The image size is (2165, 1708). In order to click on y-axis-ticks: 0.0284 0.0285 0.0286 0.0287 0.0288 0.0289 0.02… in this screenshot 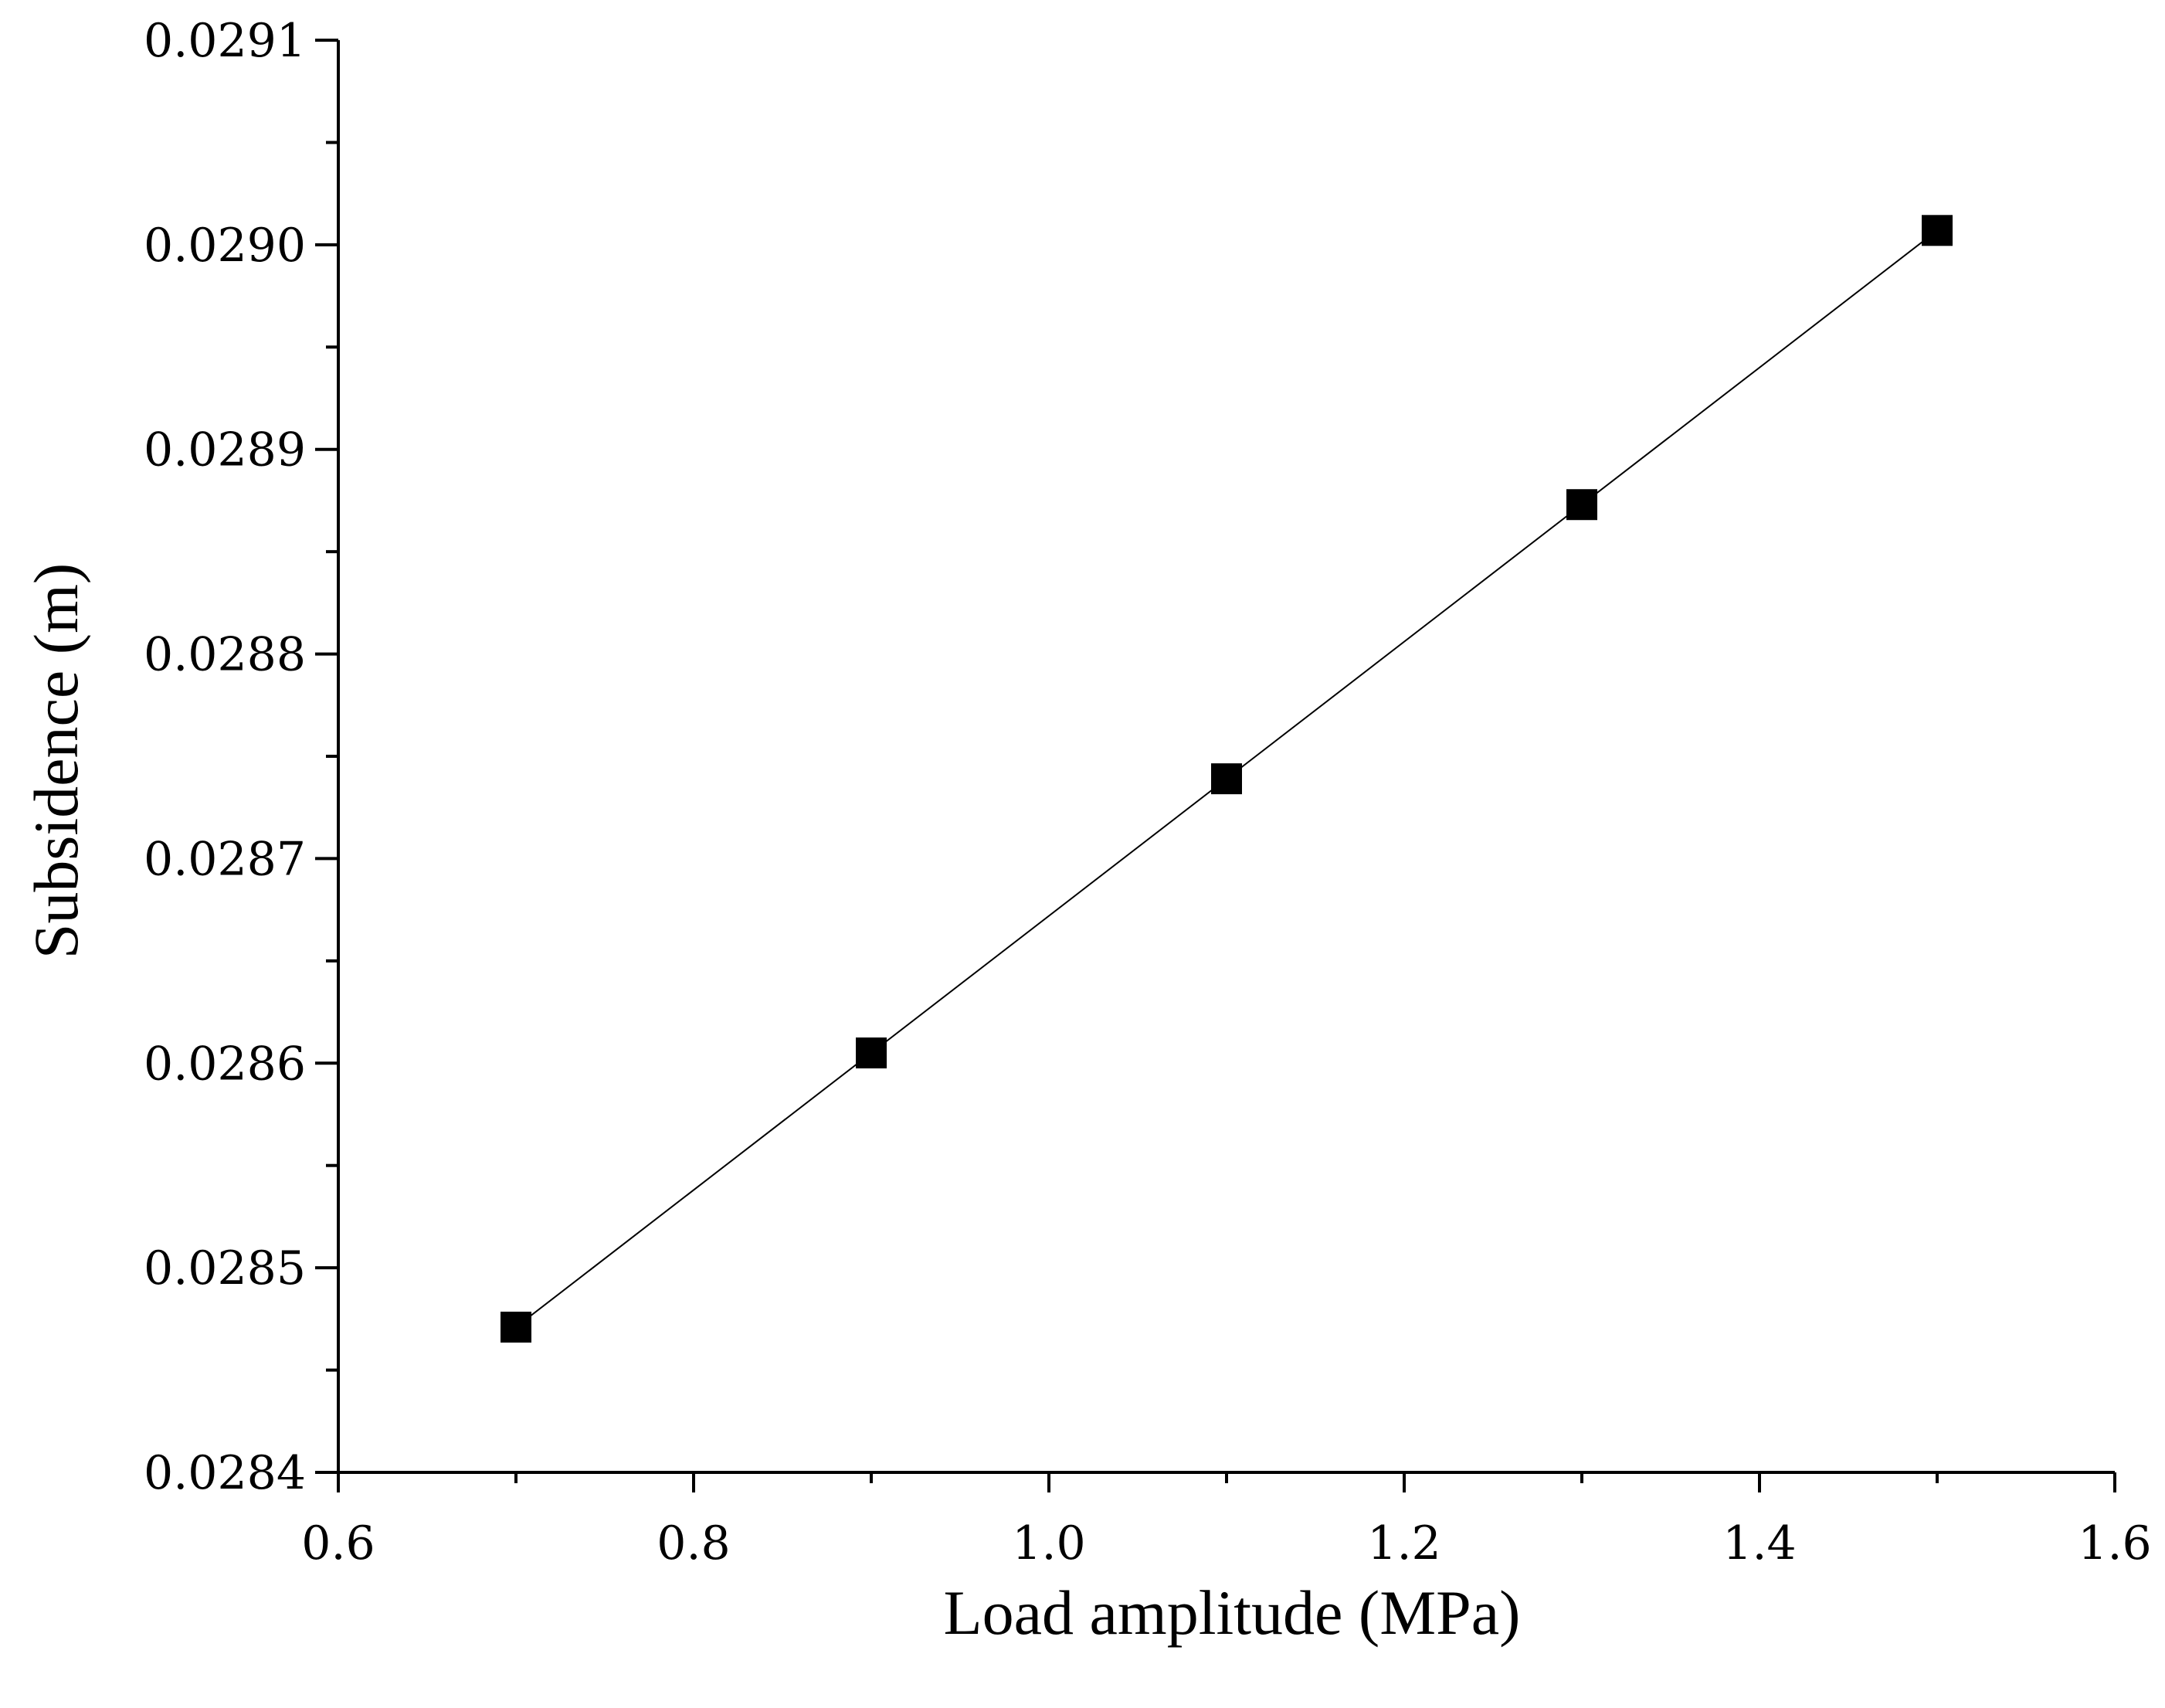, I will do `click(241, 757)`.